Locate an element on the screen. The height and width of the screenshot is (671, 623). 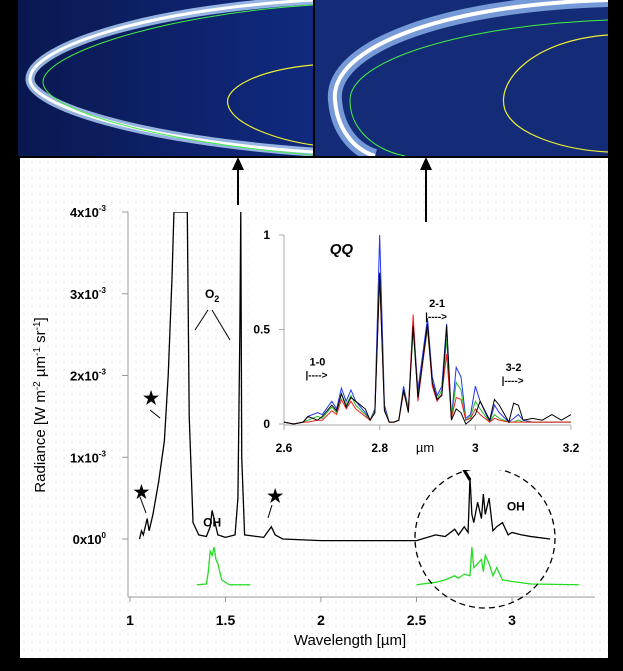
inset-y-tick-label: 0 is located at coordinates (266, 424).